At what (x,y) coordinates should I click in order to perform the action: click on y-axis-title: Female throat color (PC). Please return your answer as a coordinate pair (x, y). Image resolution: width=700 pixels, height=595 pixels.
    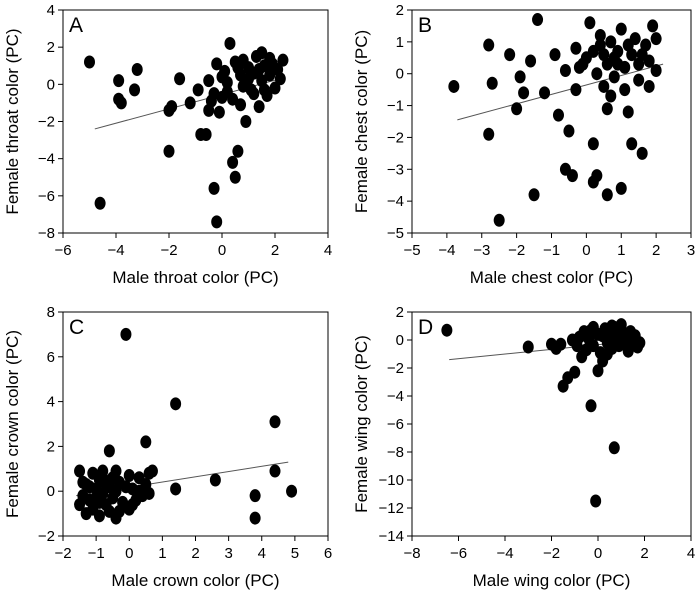
    Looking at the image, I should click on (12, 121).